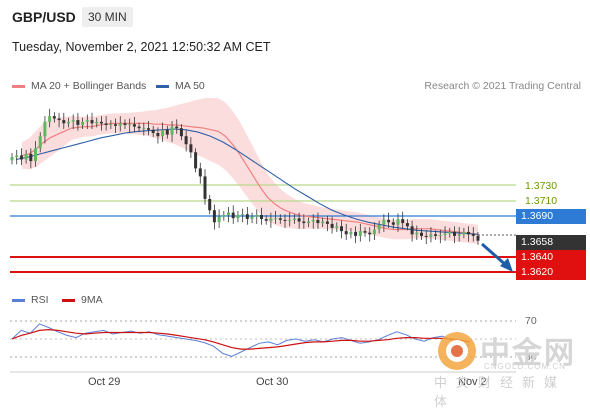 This screenshot has height=410, width=590. Describe the element at coordinates (18, 300) in the screenshot. I see `legend-rsi-swatch` at that location.